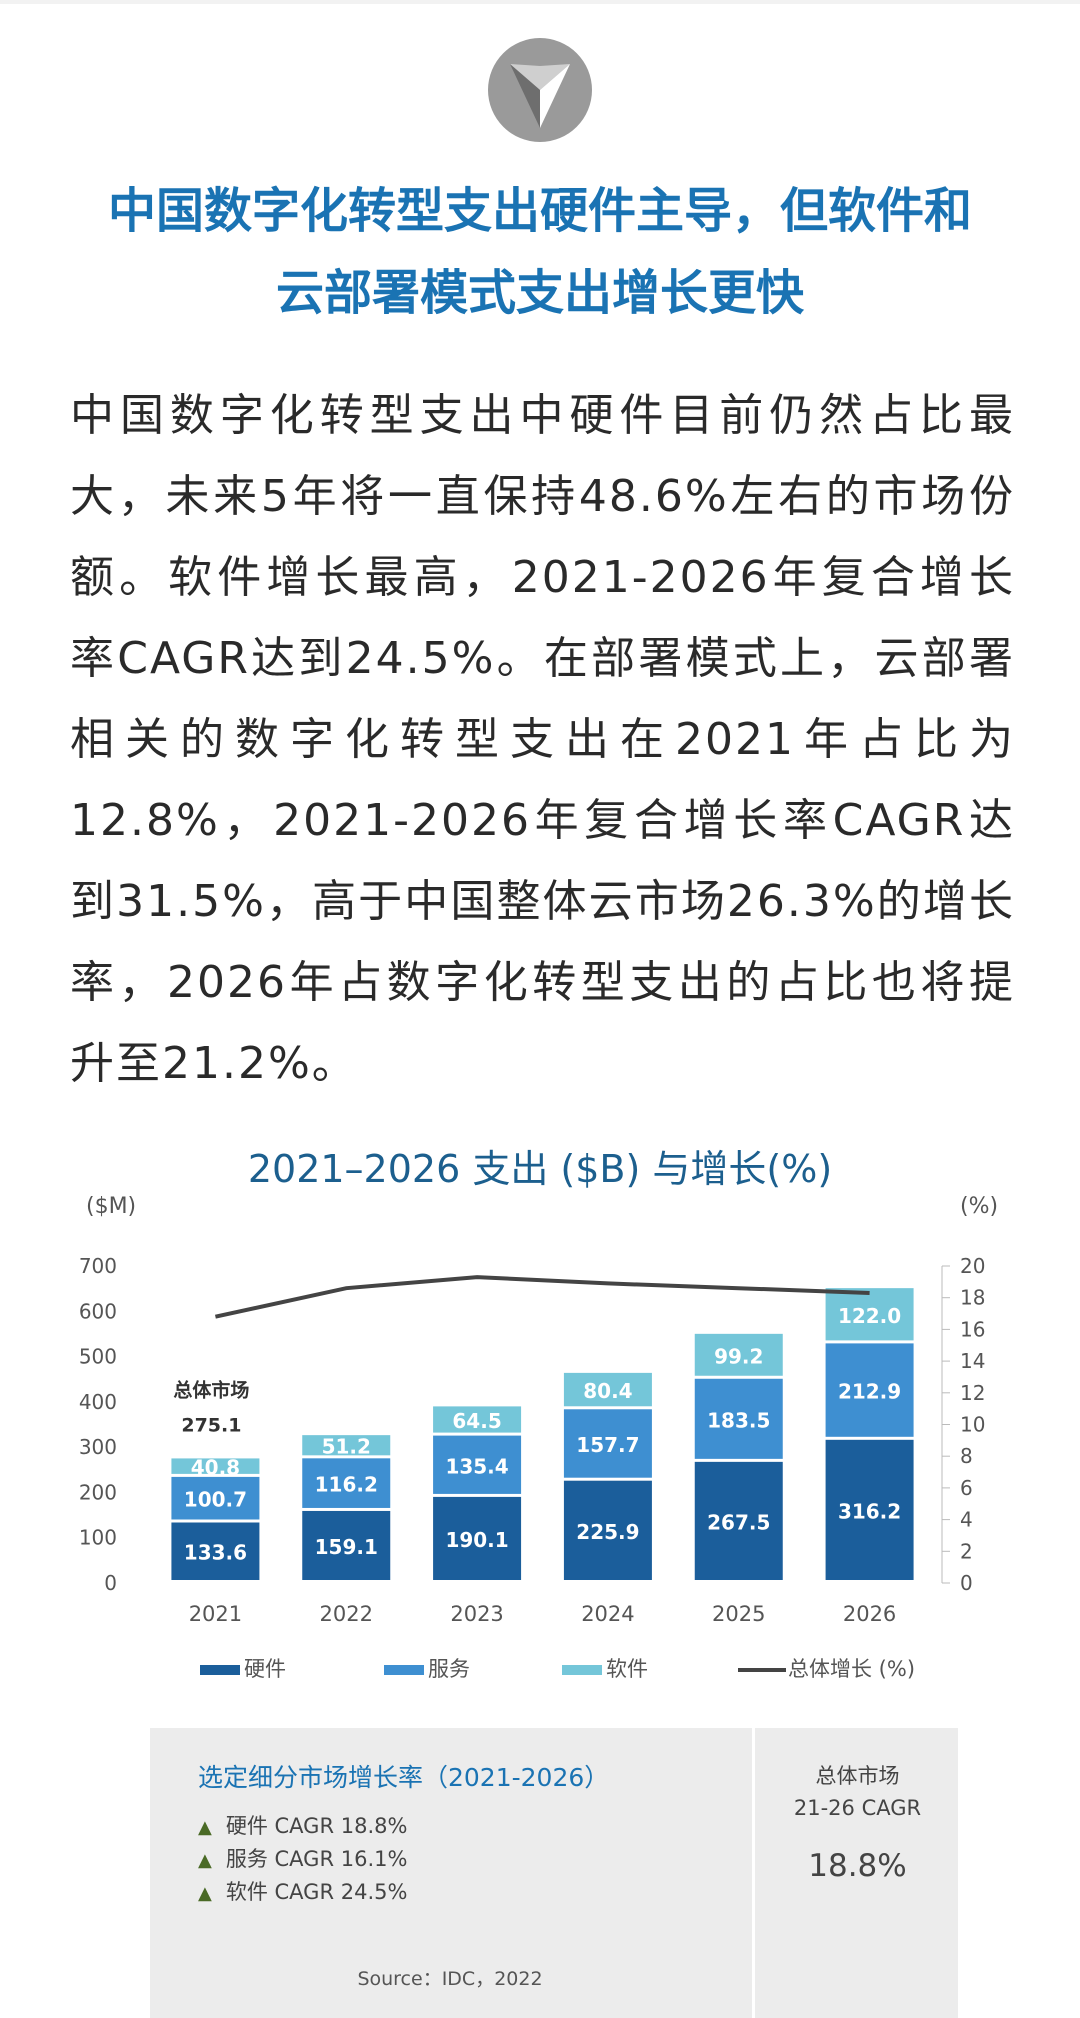 This screenshot has width=1080, height=2018. Describe the element at coordinates (966, 1551) in the screenshot. I see `y2-tick-label: 2` at that location.